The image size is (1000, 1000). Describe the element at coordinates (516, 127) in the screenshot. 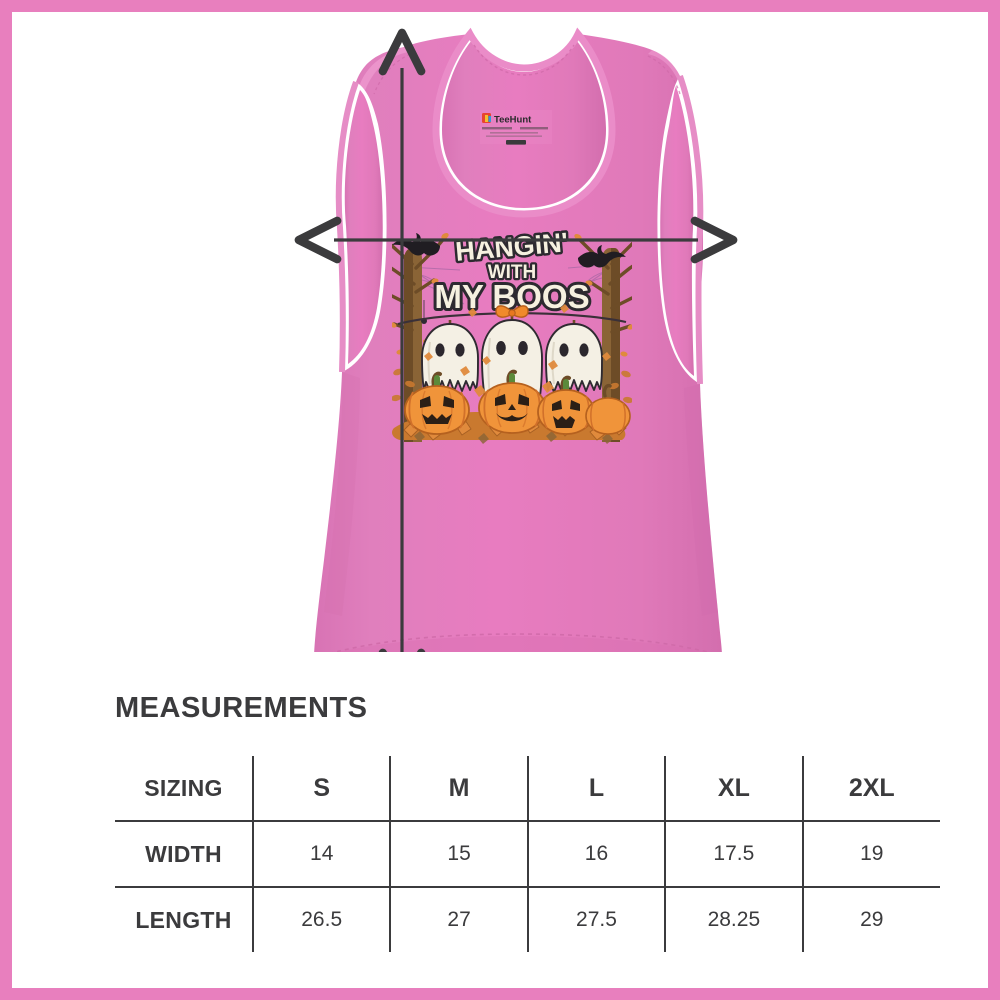

I see `neck-label: TeeHunt` at that location.